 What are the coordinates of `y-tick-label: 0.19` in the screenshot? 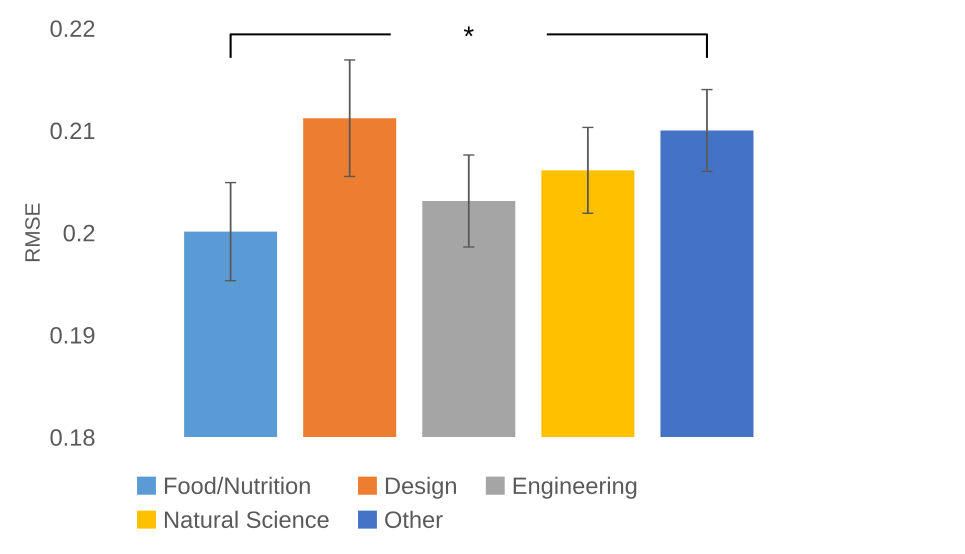 It's located at (72, 335).